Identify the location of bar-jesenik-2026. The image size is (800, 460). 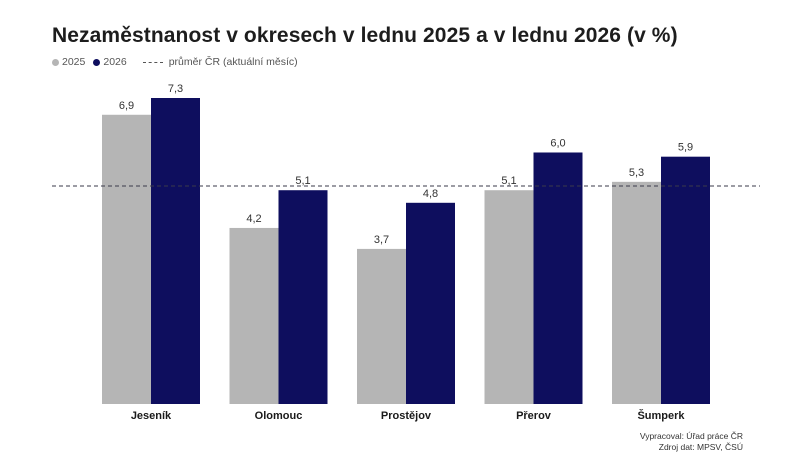
(175, 251).